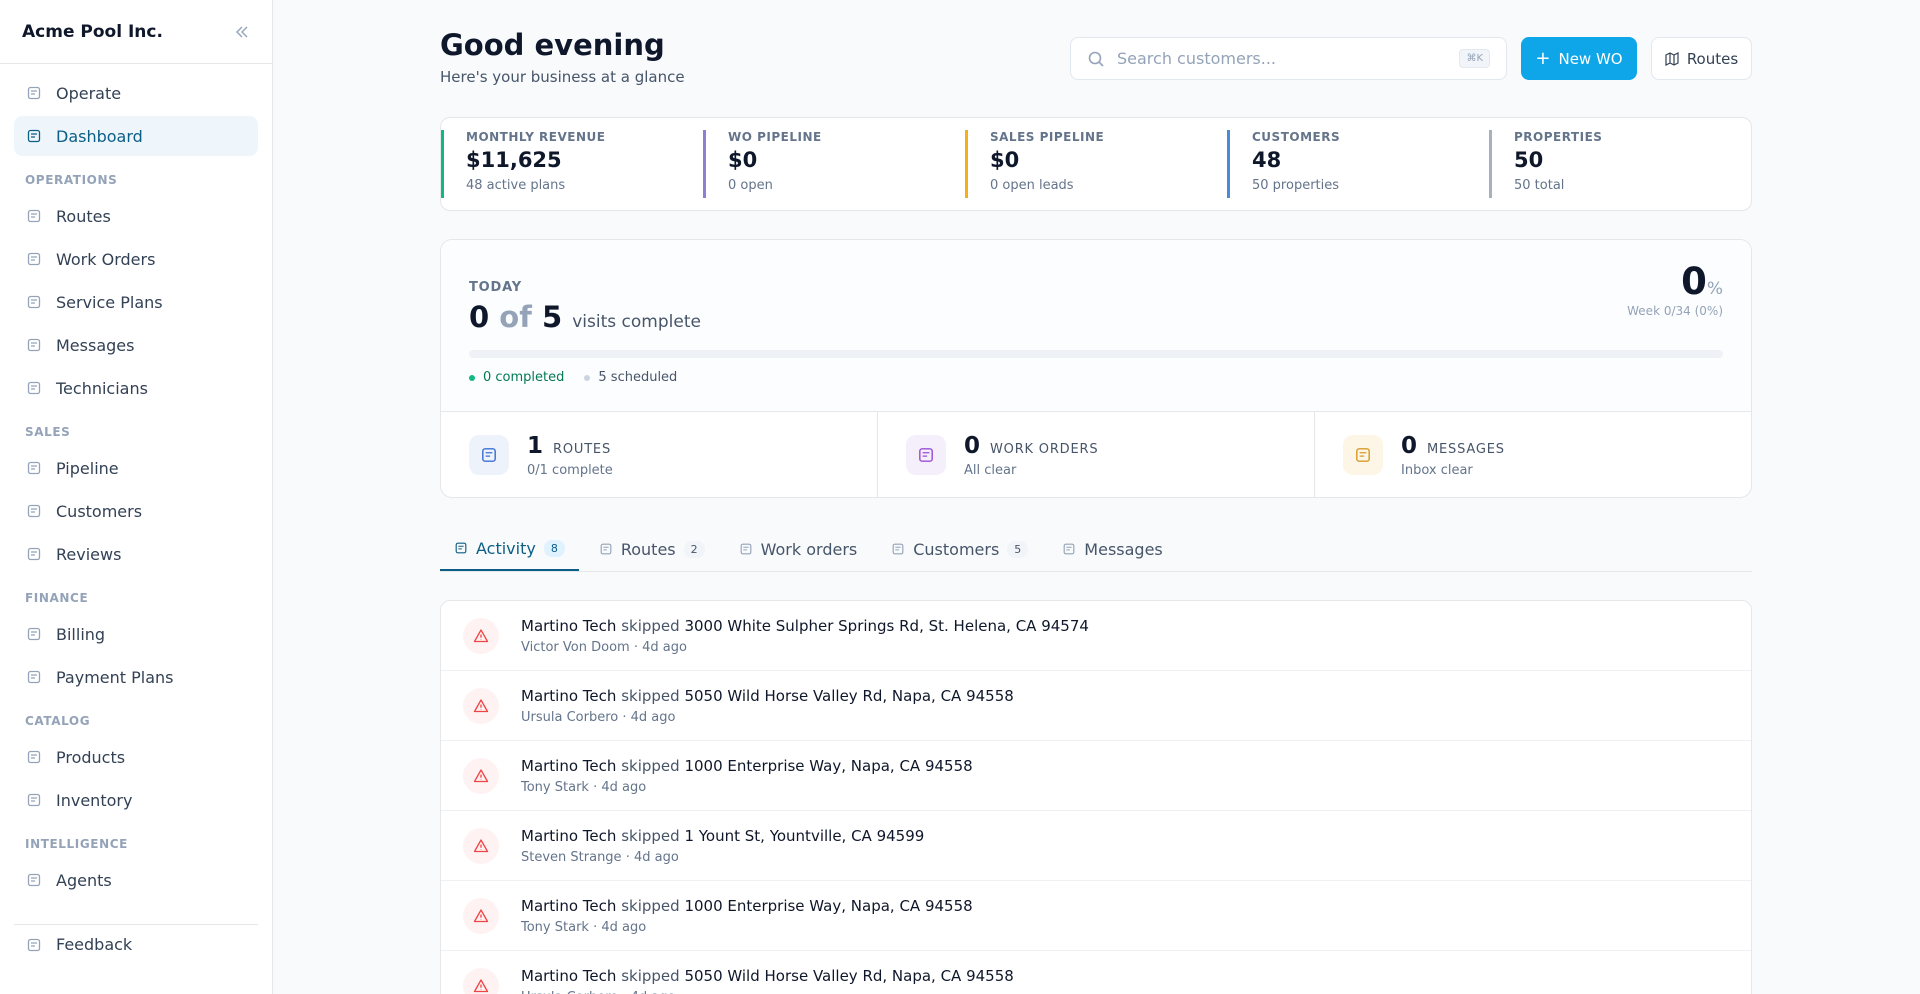 The image size is (1920, 994). I want to click on summary-text: 0 WORK ORDERS All clear, so click(1031, 455).